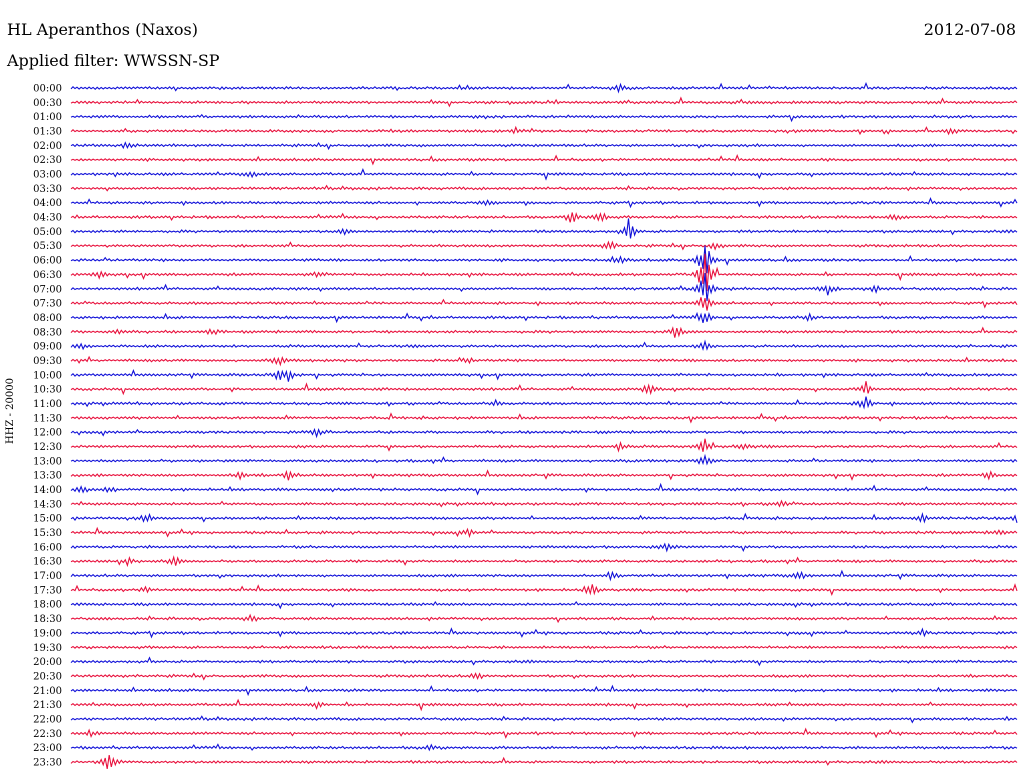 This screenshot has height=780, width=1024. I want to click on trace-row-2030, so click(544, 676).